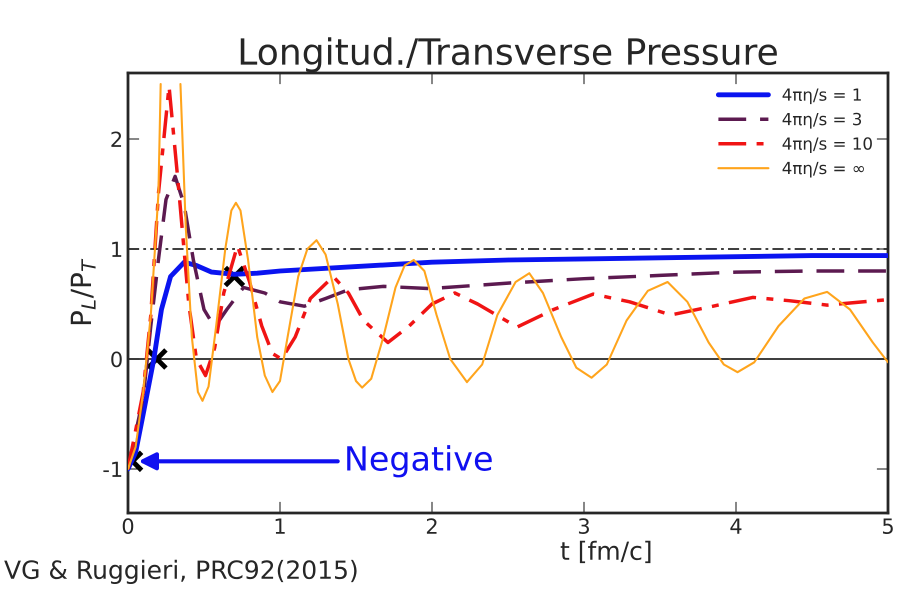 The image size is (924, 590). What do you see at coordinates (508, 54) in the screenshot?
I see `chart-title: Longitud./Transverse Pressure` at bounding box center [508, 54].